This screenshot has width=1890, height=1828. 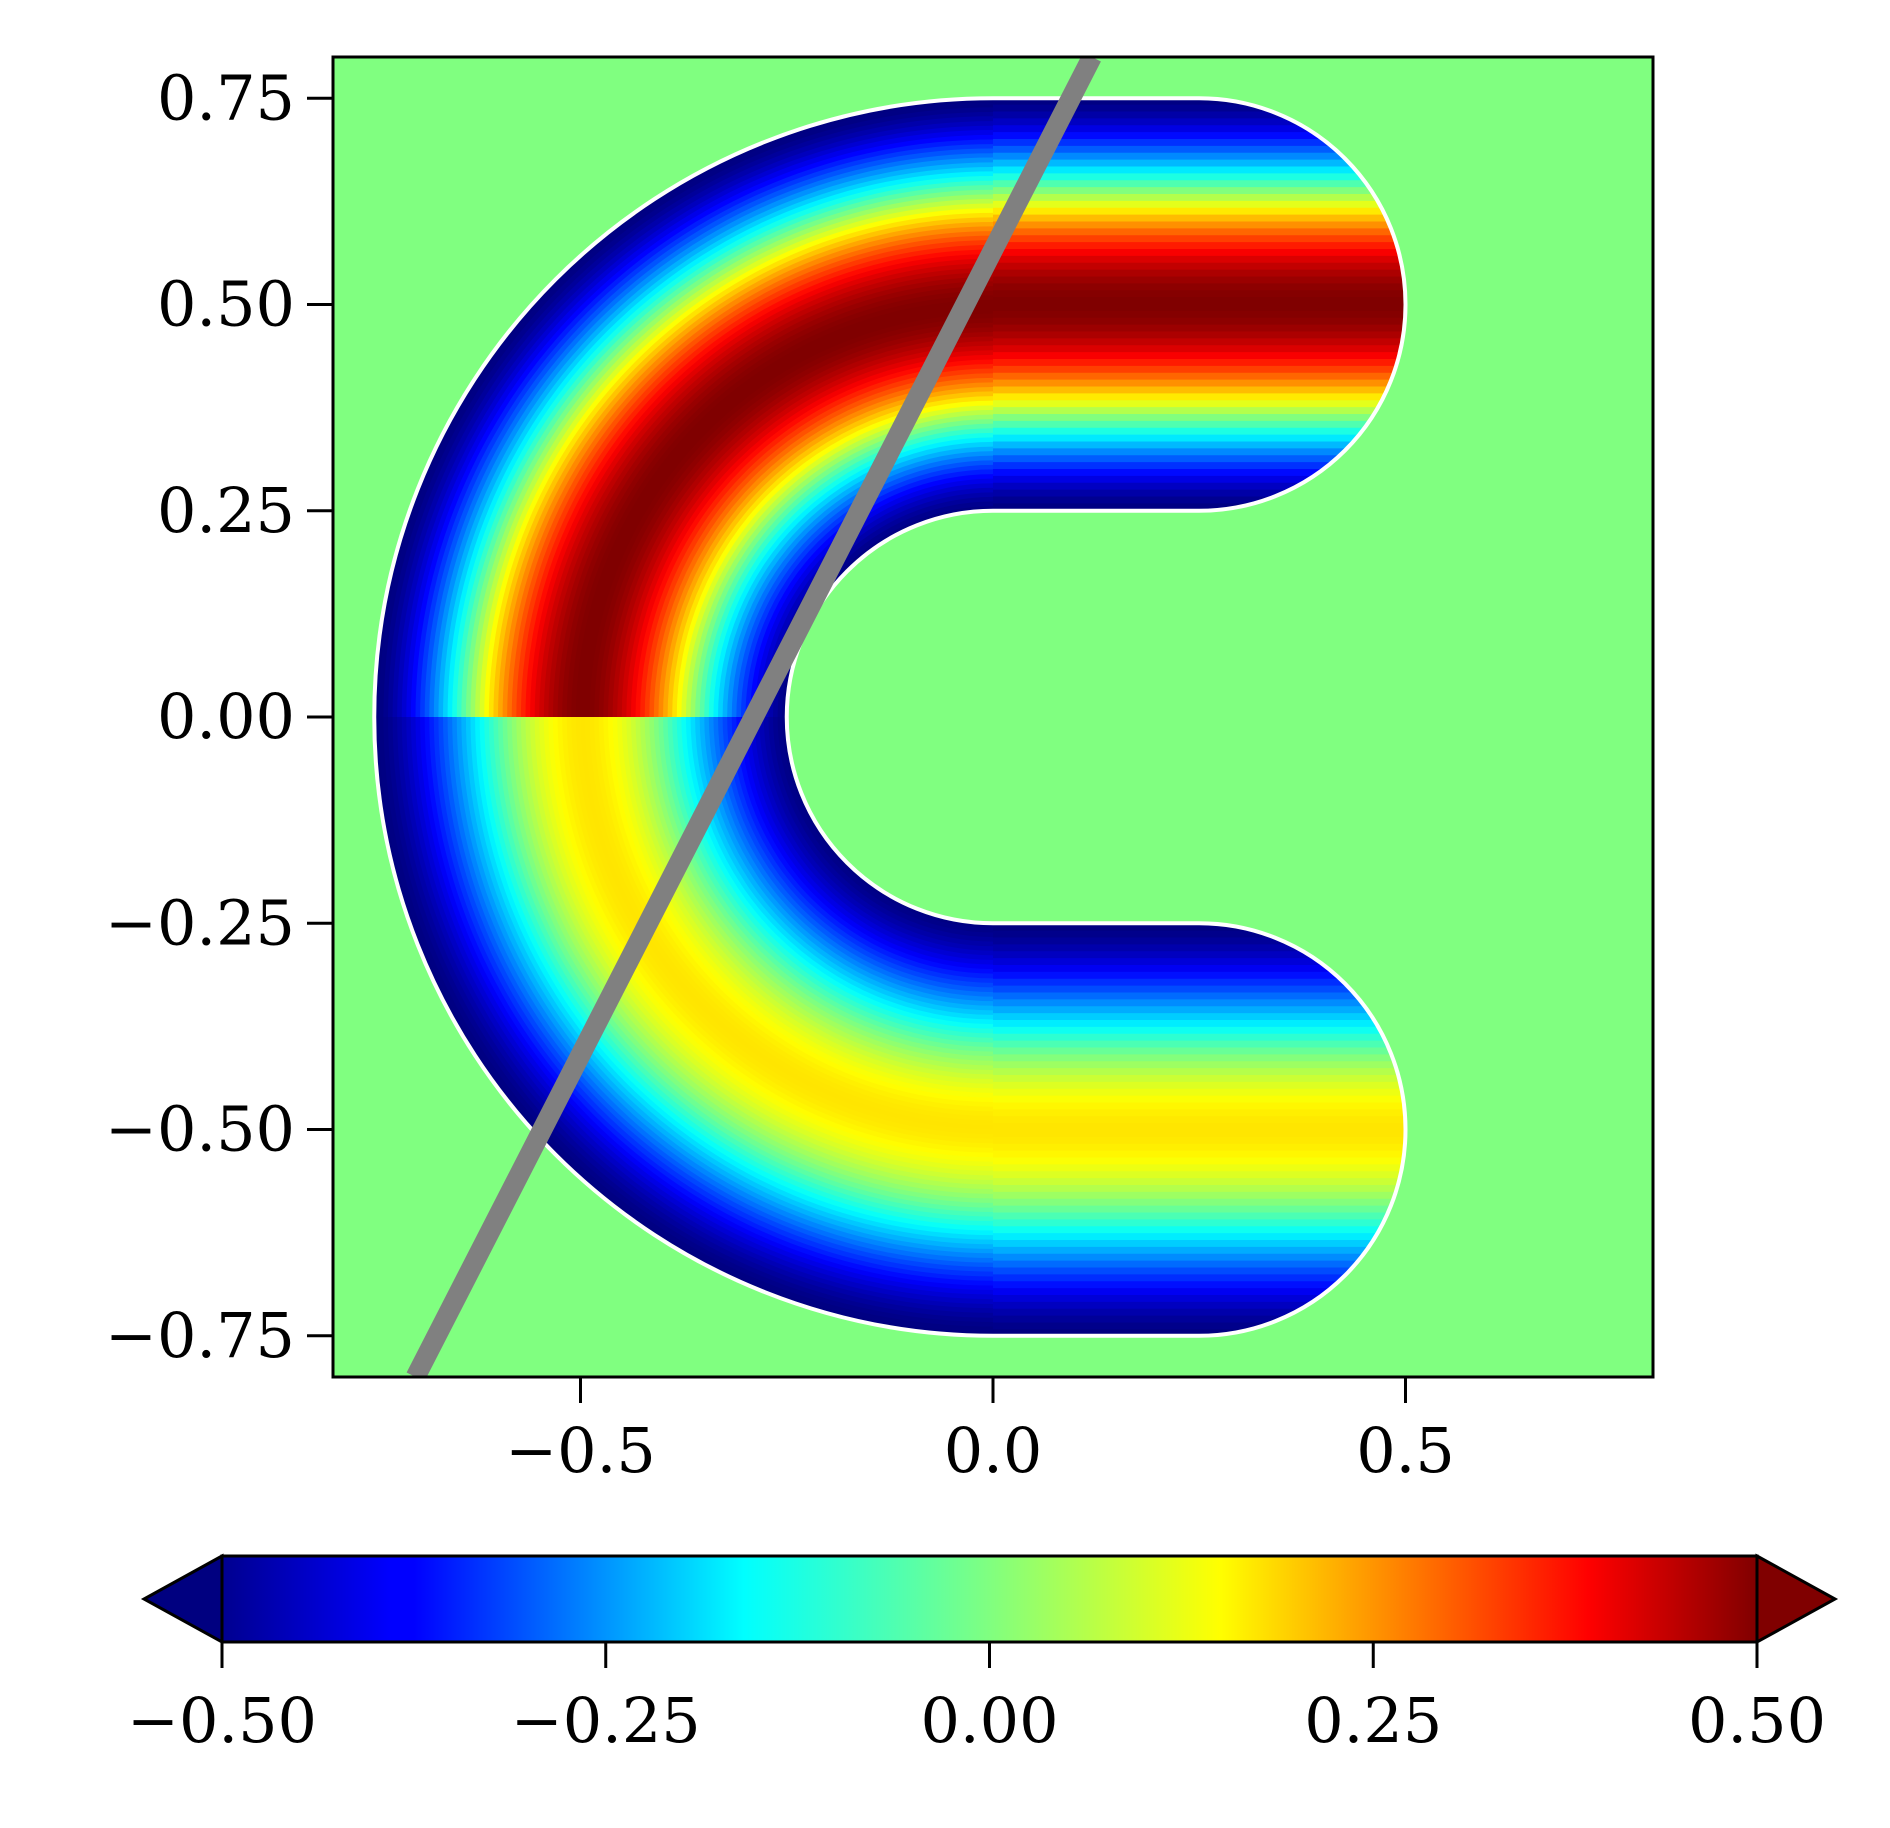 What do you see at coordinates (1373, 1720) in the screenshot?
I see `colorbar-tick-label: 0.25` at bounding box center [1373, 1720].